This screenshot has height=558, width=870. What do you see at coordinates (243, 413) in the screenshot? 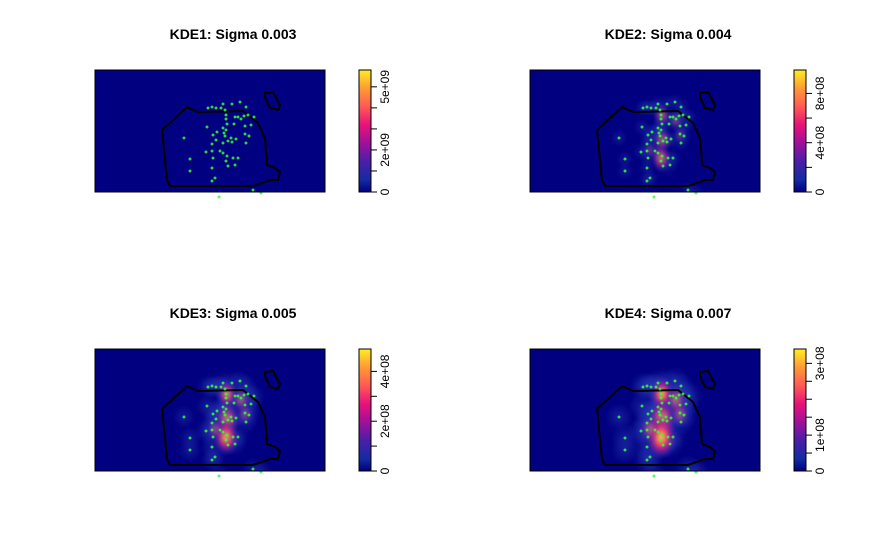
I see `panel-kde3: 0 2e+08 4e+08` at bounding box center [243, 413].